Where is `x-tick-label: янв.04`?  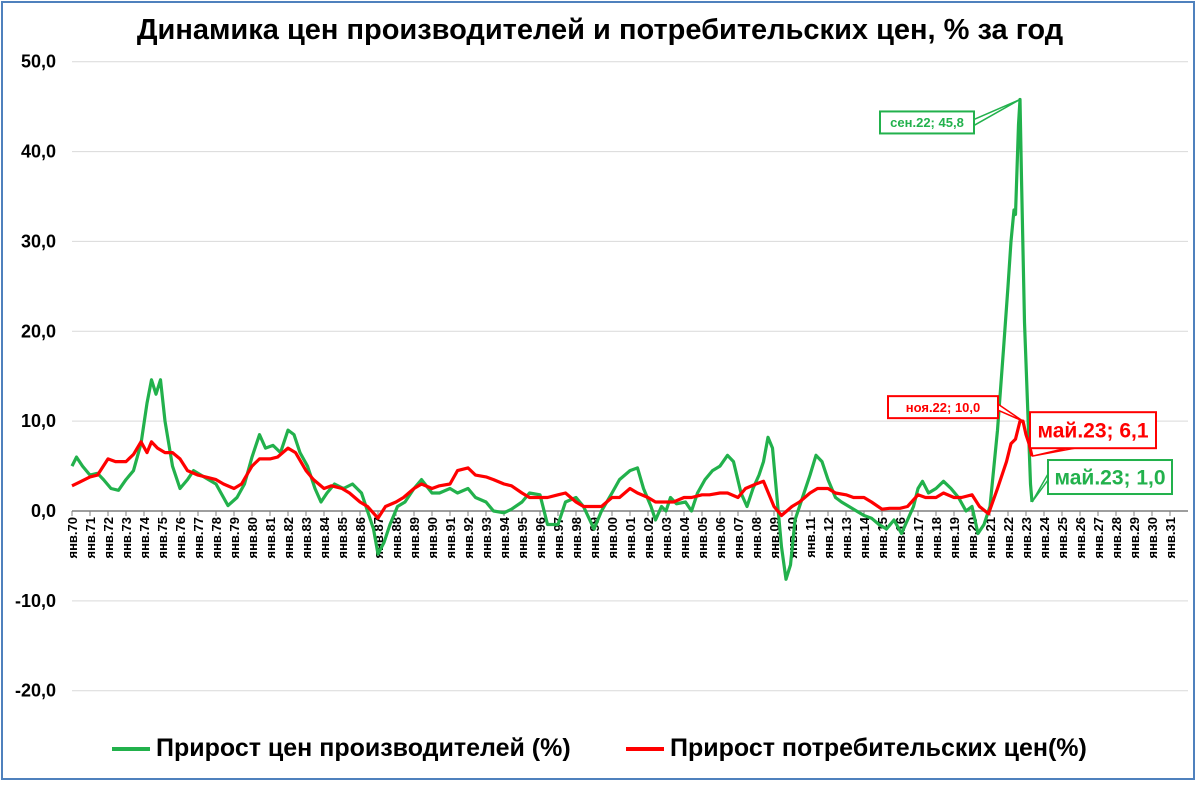
x-tick-label: янв.04 is located at coordinates (684, 537).